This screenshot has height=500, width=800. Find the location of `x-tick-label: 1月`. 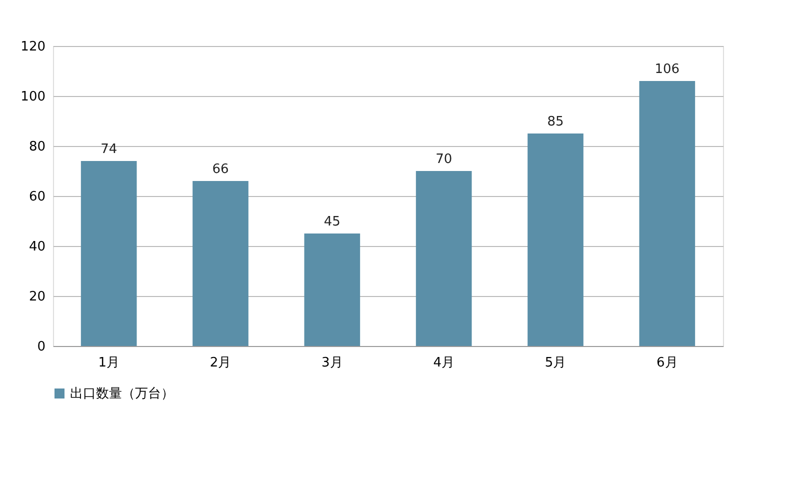

x-tick-label: 1月 is located at coordinates (109, 363).